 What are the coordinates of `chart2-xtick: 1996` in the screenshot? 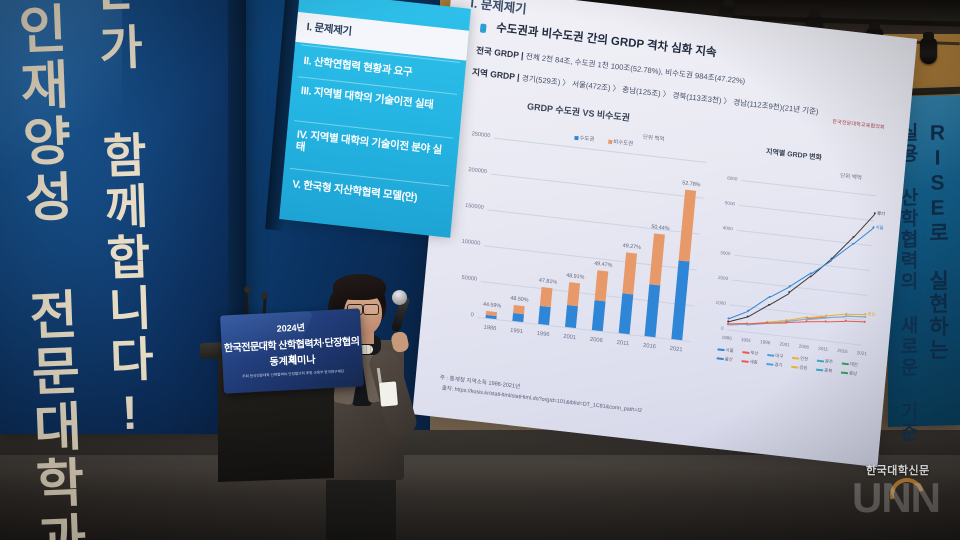 It's located at (765, 342).